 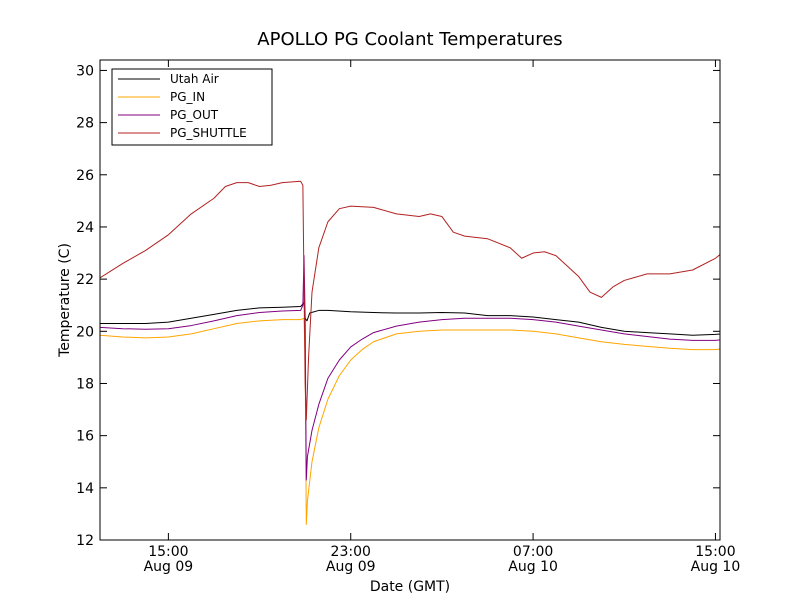 What do you see at coordinates (194, 79) in the screenshot?
I see `legend-label-utah-air: Utah Air` at bounding box center [194, 79].